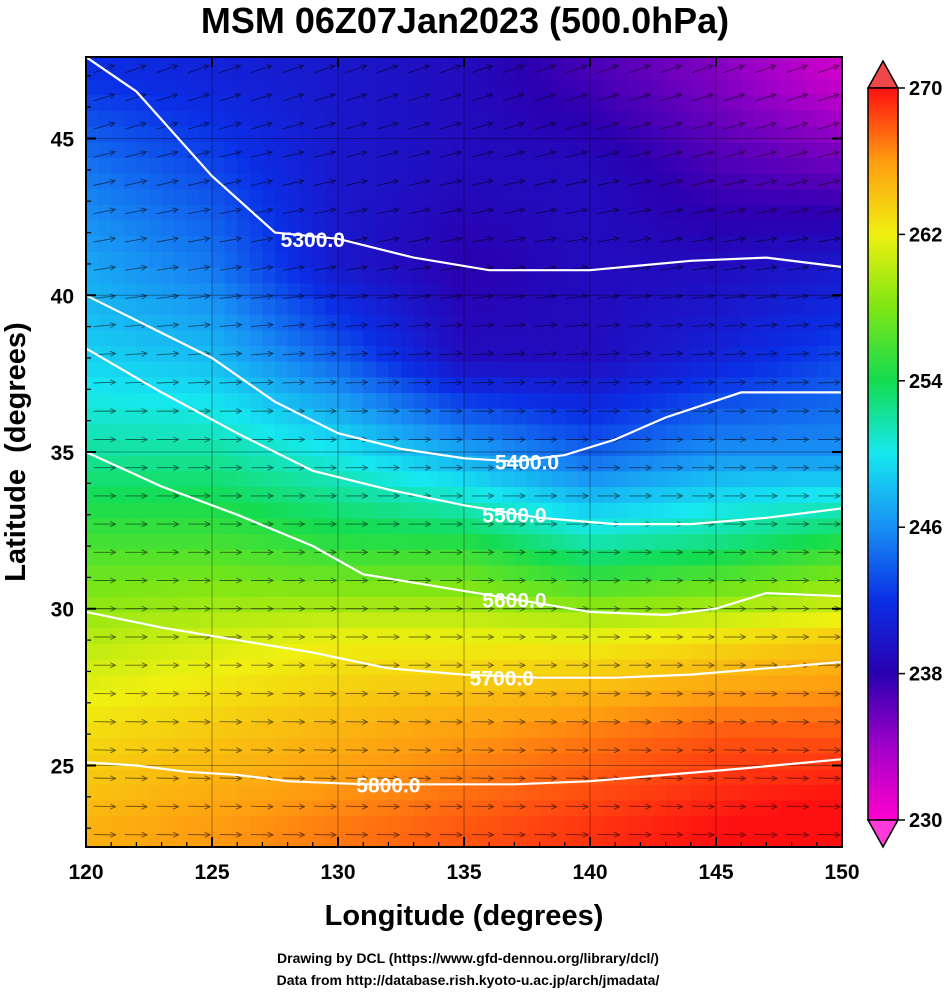 This screenshot has height=993, width=950. I want to click on y-tick-label: 40, so click(62, 296).